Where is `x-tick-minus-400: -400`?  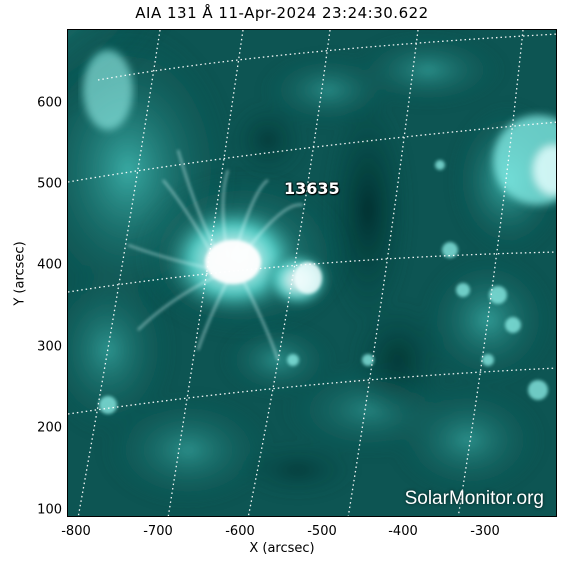
x-tick-minus-400: -400 is located at coordinates (403, 531).